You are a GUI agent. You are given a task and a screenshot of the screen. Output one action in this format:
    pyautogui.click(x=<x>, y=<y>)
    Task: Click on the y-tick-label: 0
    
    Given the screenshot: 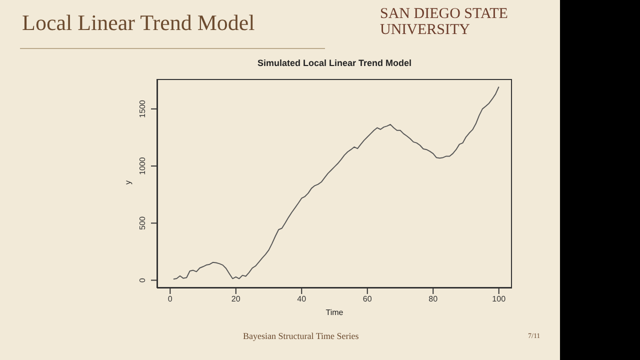 What is the action you would take?
    pyautogui.click(x=142, y=279)
    